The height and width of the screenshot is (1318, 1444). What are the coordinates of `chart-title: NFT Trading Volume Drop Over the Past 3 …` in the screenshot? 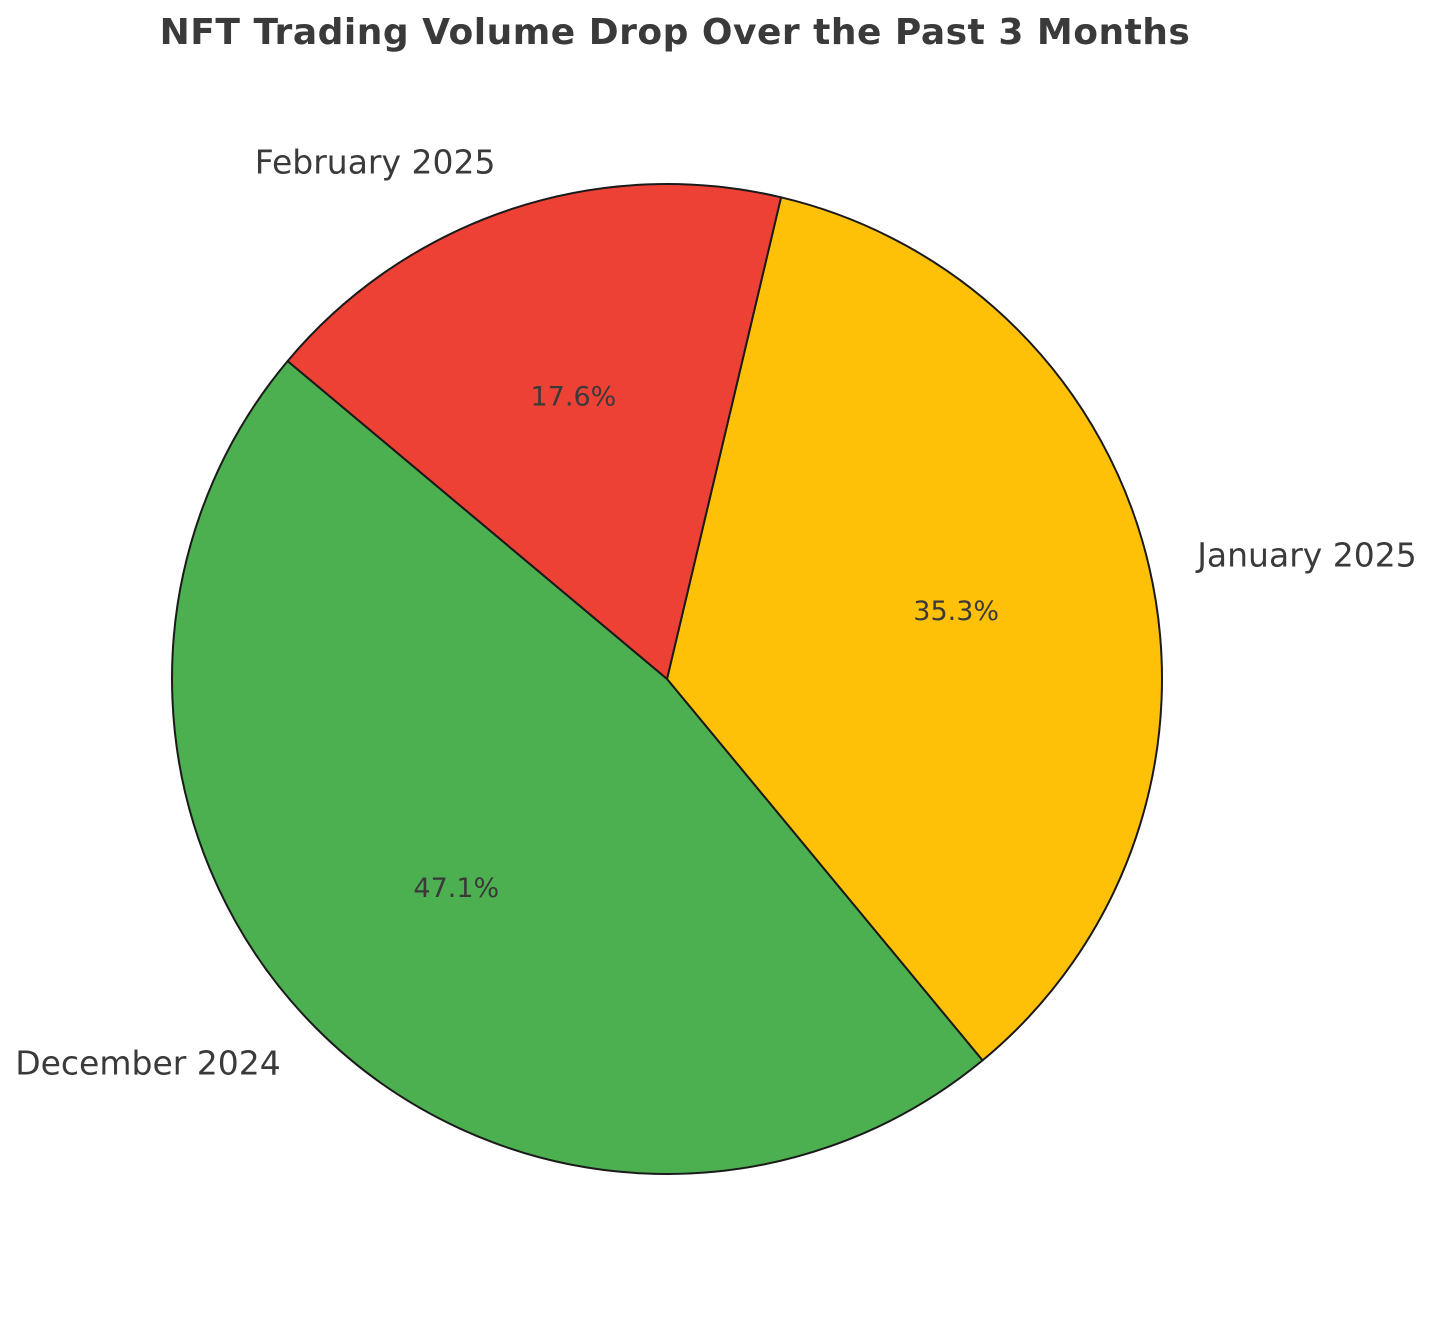 It's located at (675, 32).